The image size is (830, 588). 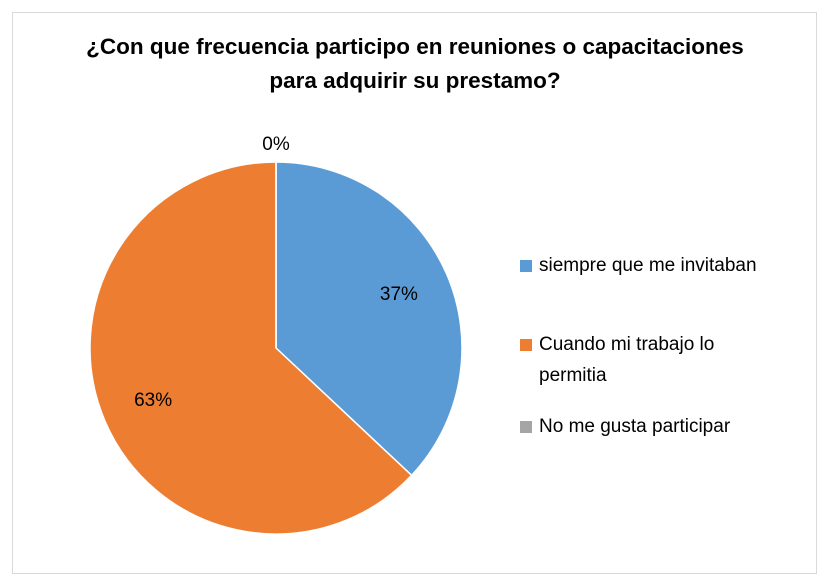 I want to click on legend-item: siempre que me invitaban, so click(x=645, y=265).